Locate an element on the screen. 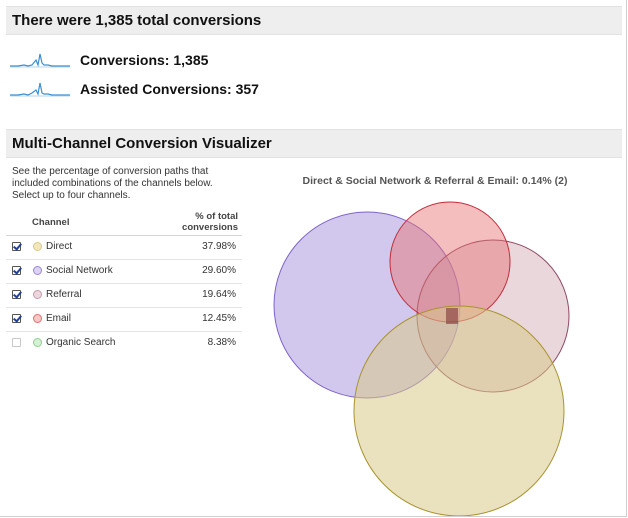 The image size is (628, 518). metric-conversions: Conversions: 1,385 is located at coordinates (109, 60).